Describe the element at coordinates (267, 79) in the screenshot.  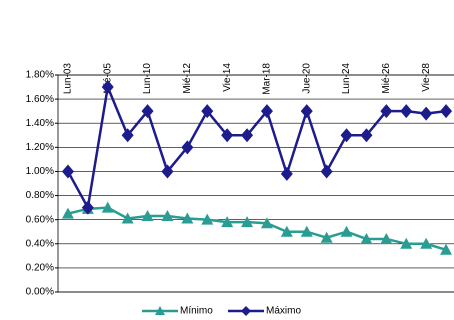
I see `x-tick-label: Mar-18` at that location.